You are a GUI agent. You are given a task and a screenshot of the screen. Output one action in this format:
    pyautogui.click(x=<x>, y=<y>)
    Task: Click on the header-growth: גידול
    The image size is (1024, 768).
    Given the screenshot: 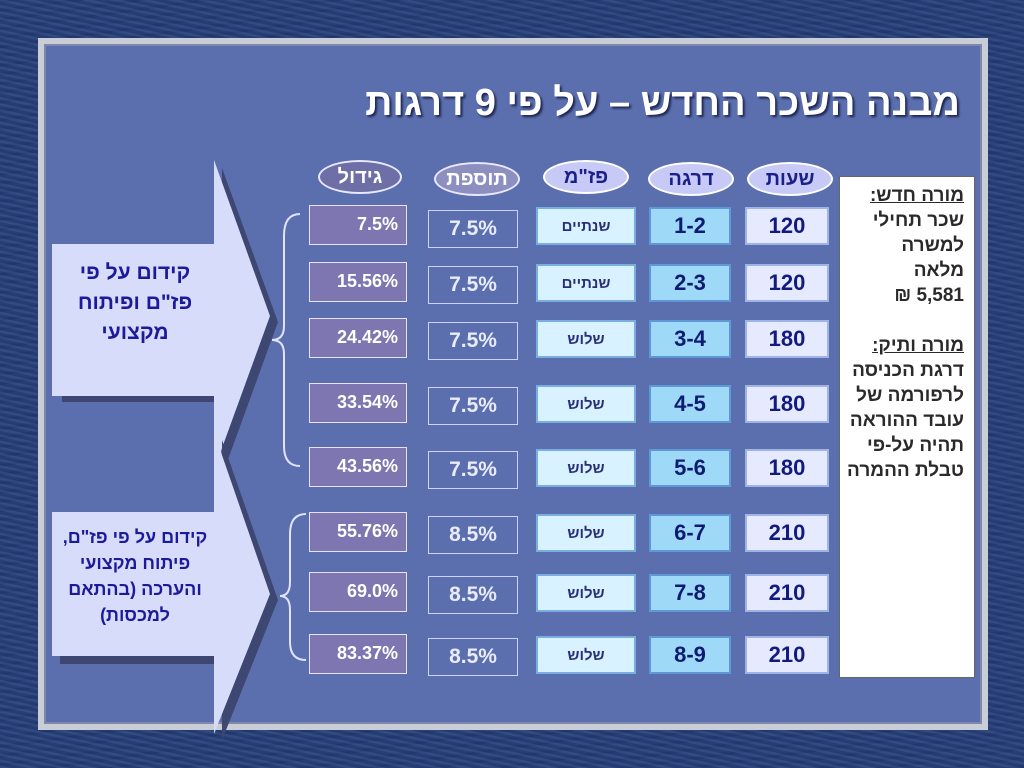 What is the action you would take?
    pyautogui.click(x=360, y=177)
    